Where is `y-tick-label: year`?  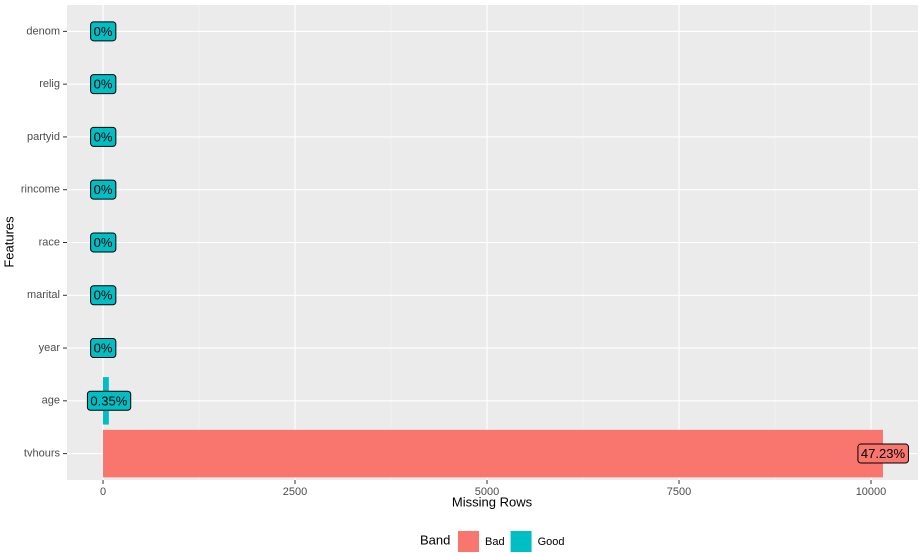
y-tick-label: year is located at coordinates (50, 348).